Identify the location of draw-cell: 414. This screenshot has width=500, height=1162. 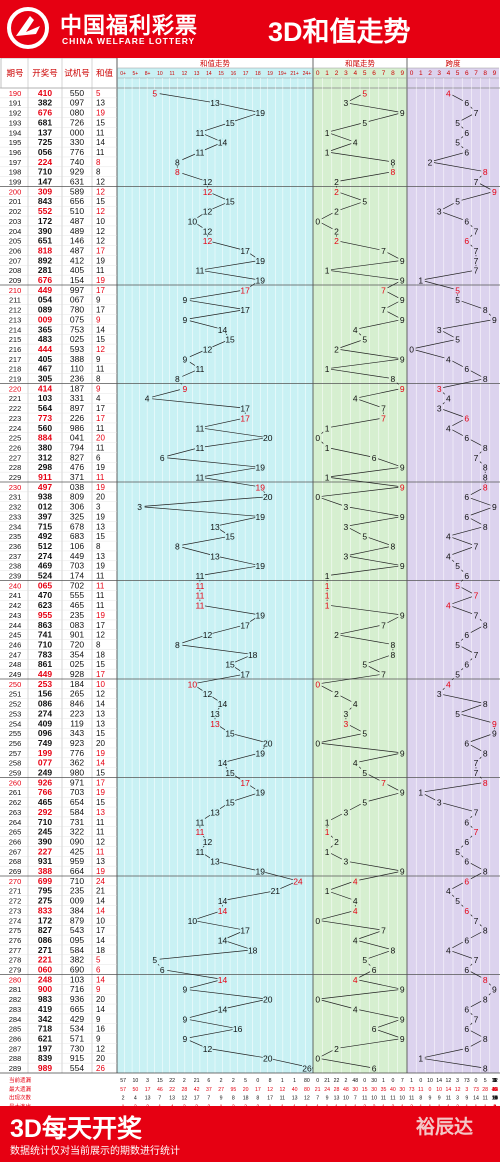
(45, 388).